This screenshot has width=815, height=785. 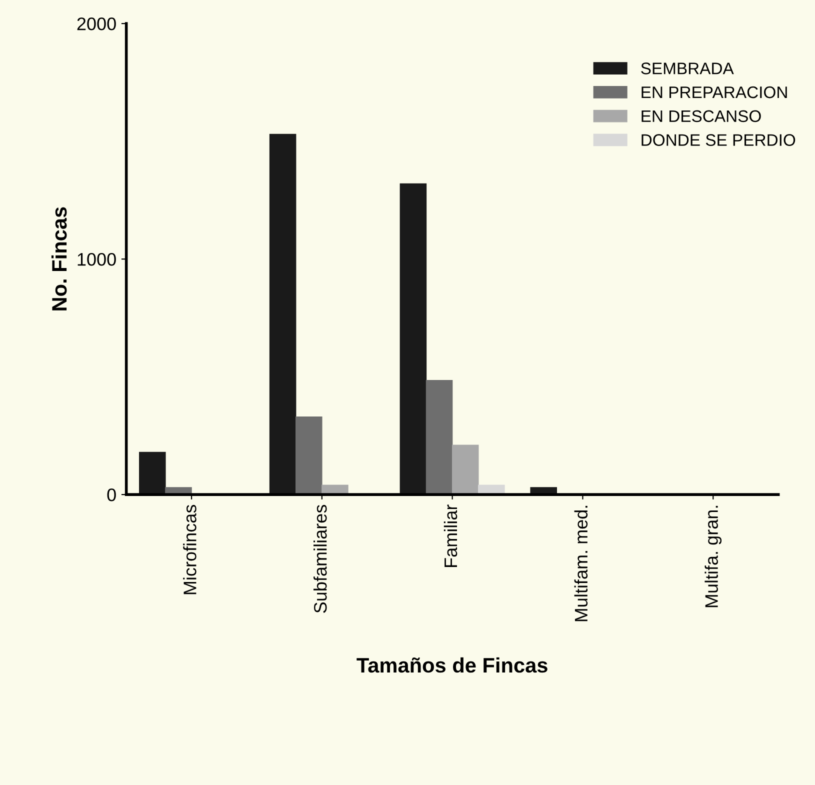 What do you see at coordinates (189, 549) in the screenshot?
I see `x-tick-label: Microfincas` at bounding box center [189, 549].